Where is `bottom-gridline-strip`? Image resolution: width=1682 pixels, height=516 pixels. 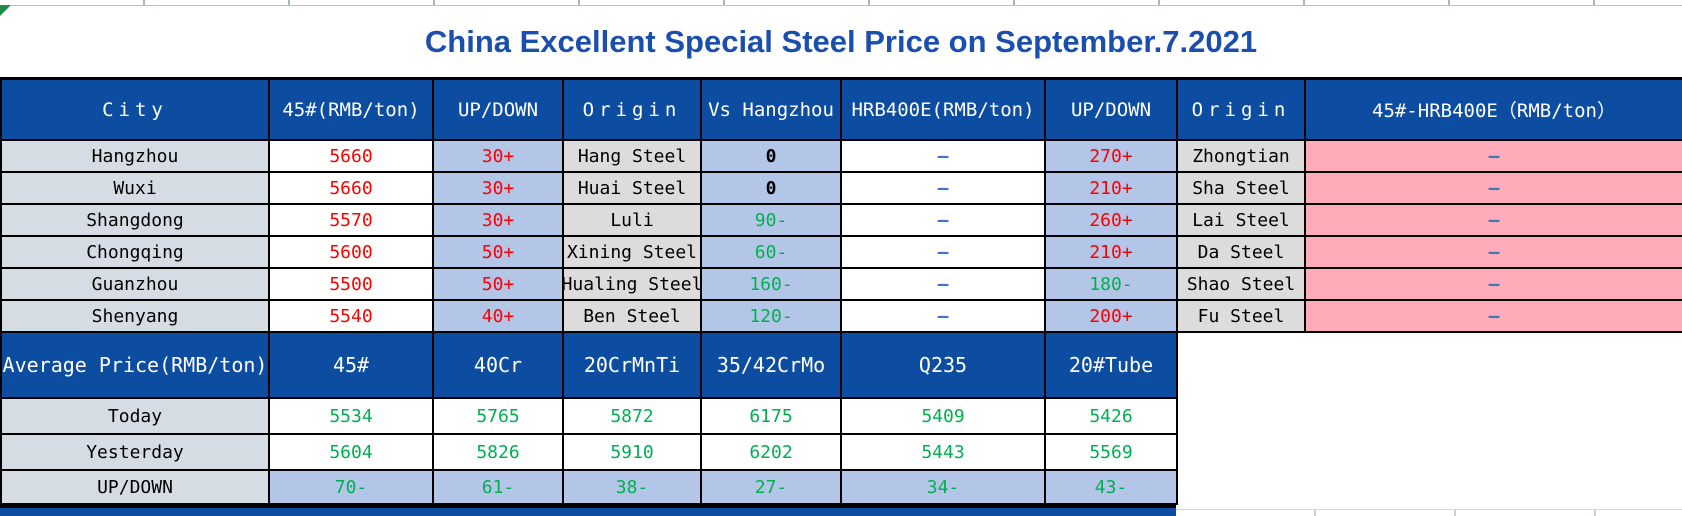
bottom-gridline-strip is located at coordinates (1429, 512).